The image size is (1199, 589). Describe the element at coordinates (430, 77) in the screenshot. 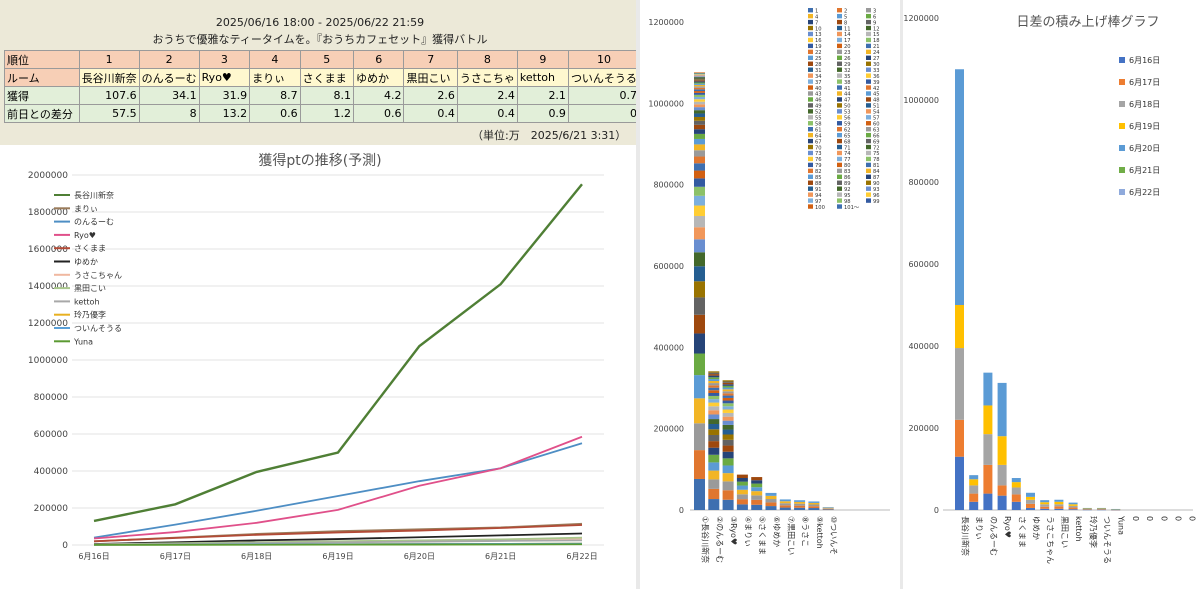

I see `table-cell-rooms: 黒田こい` at that location.